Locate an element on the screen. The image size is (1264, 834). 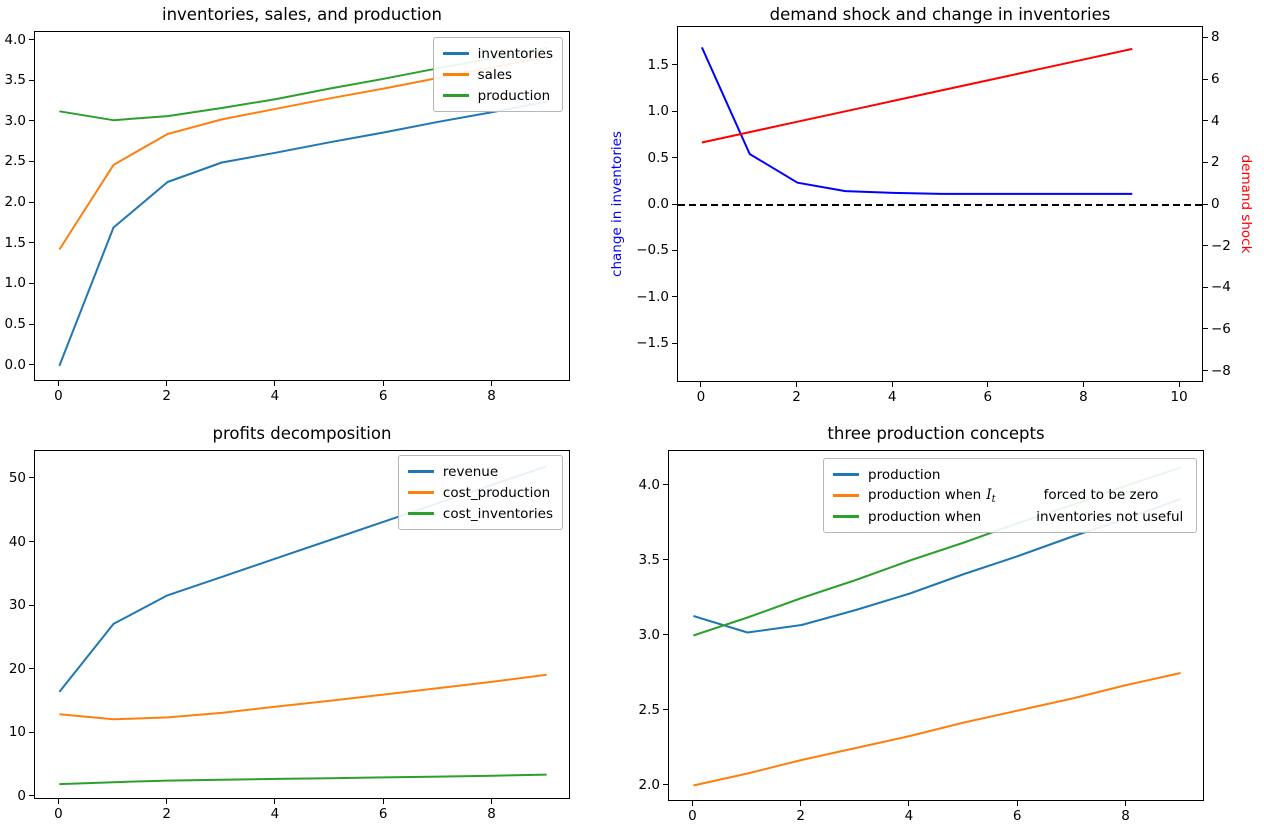
legend-label-gap is located at coordinates (1020, 498).